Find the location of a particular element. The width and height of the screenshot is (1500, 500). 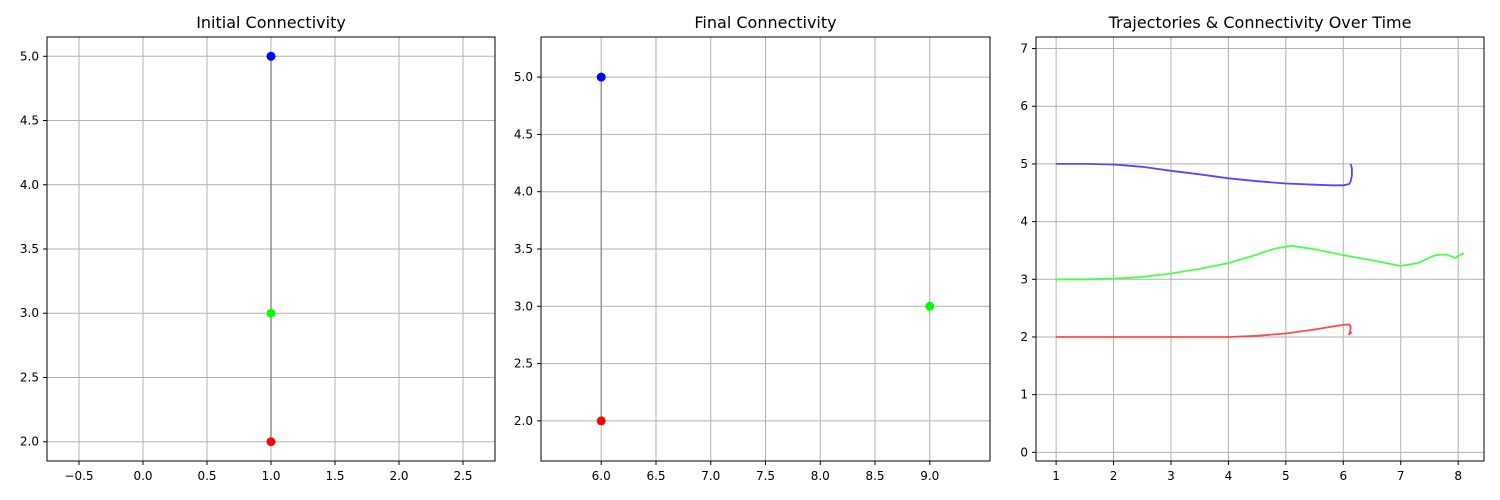

x-tick-label: 8.5 is located at coordinates (874, 476).